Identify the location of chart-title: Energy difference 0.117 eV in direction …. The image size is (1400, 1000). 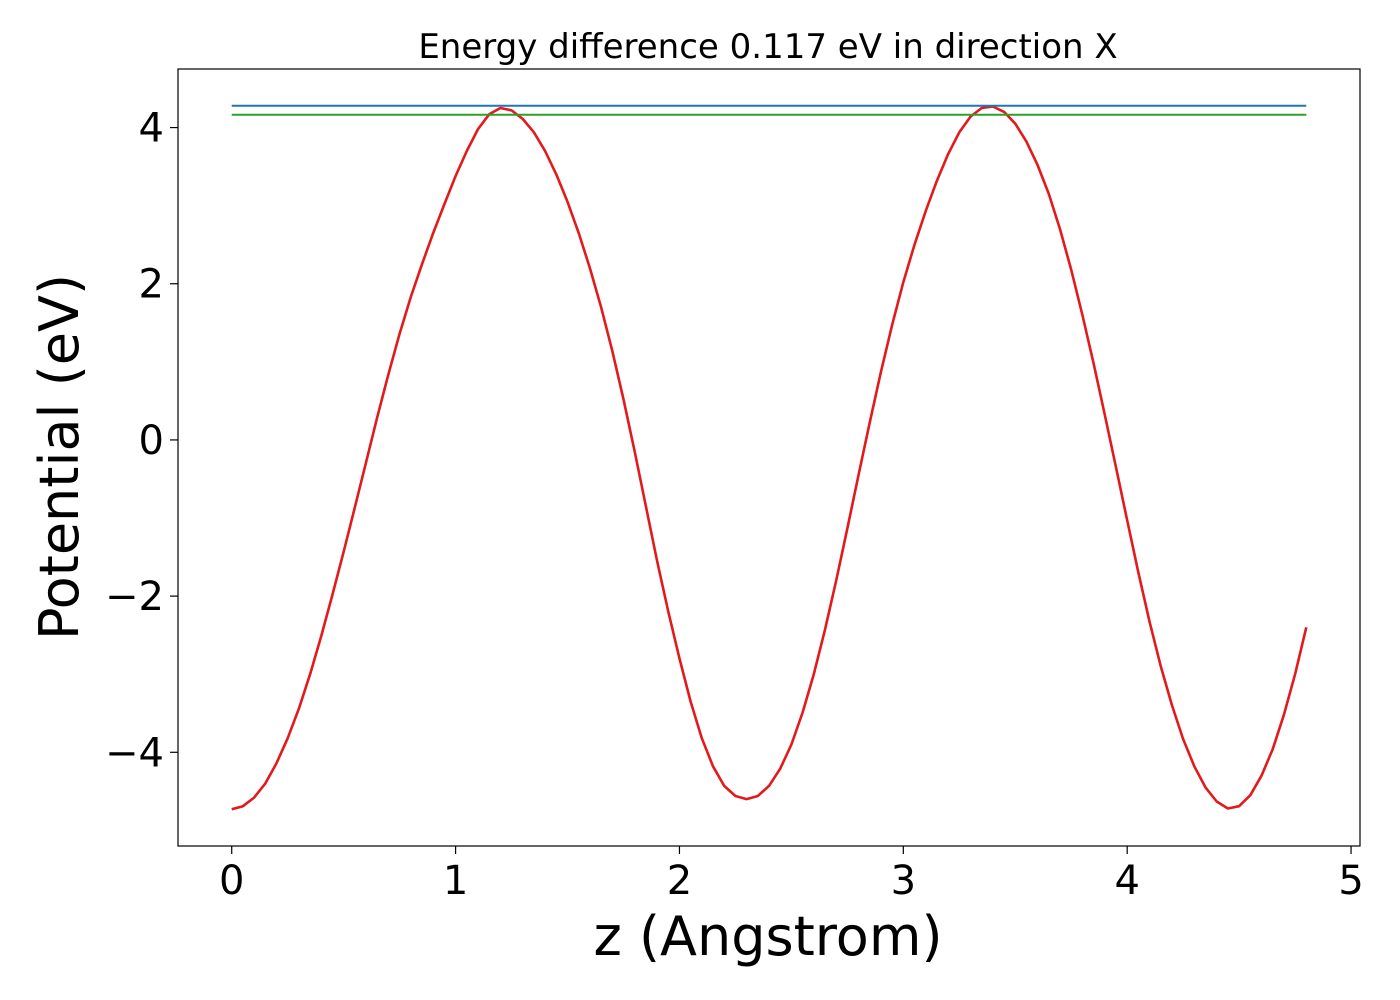
(767, 47).